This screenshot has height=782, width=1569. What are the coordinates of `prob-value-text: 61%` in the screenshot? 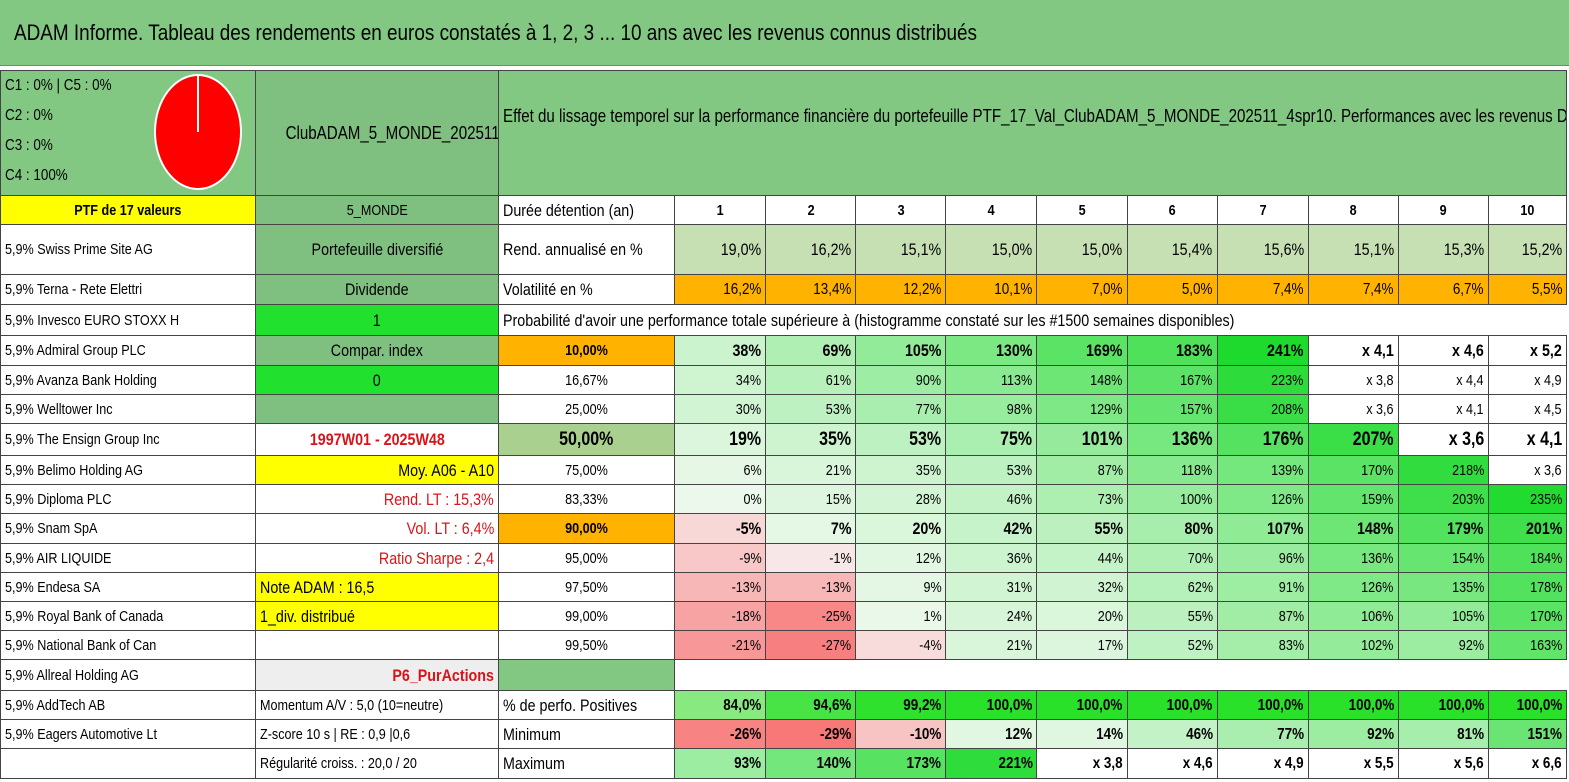 It's located at (839, 380).